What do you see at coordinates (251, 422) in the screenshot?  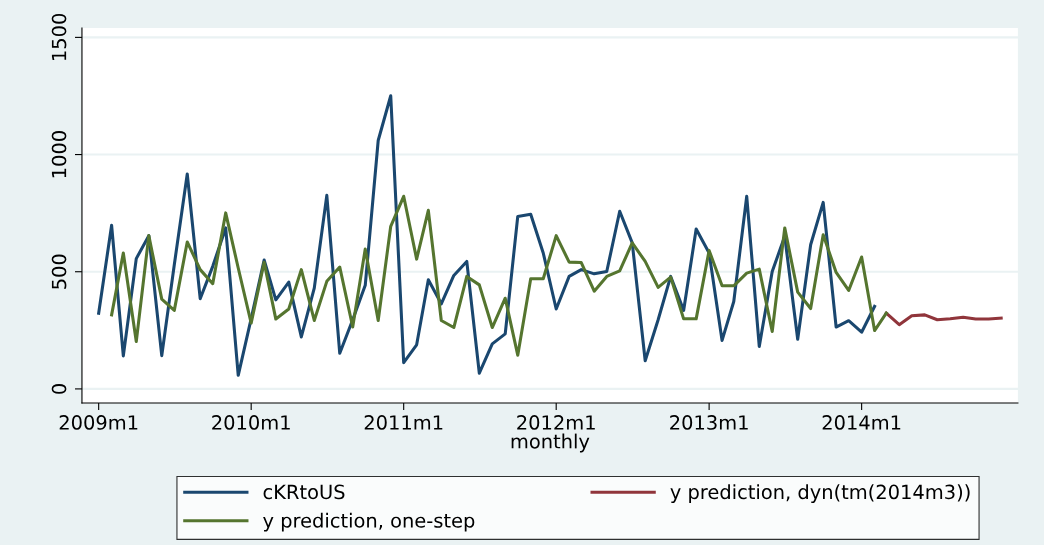 I see `x-tick-label: 2010m1` at bounding box center [251, 422].